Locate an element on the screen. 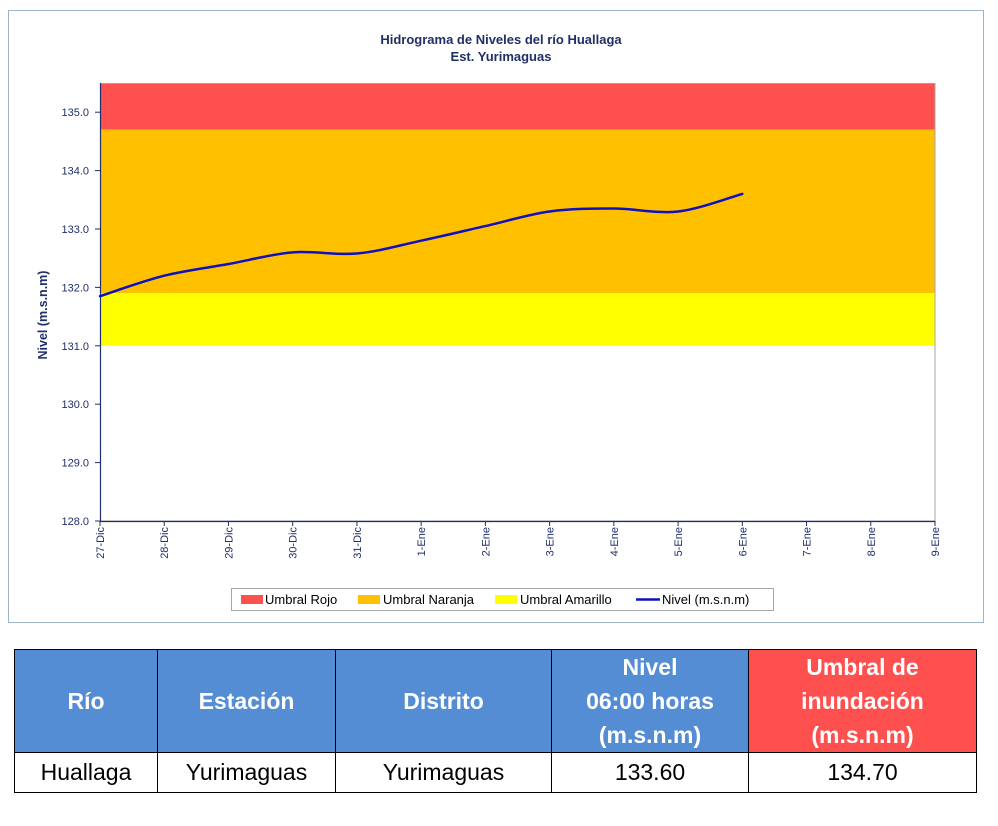 This screenshot has width=998, height=826. header-rio: Río is located at coordinates (86, 701).